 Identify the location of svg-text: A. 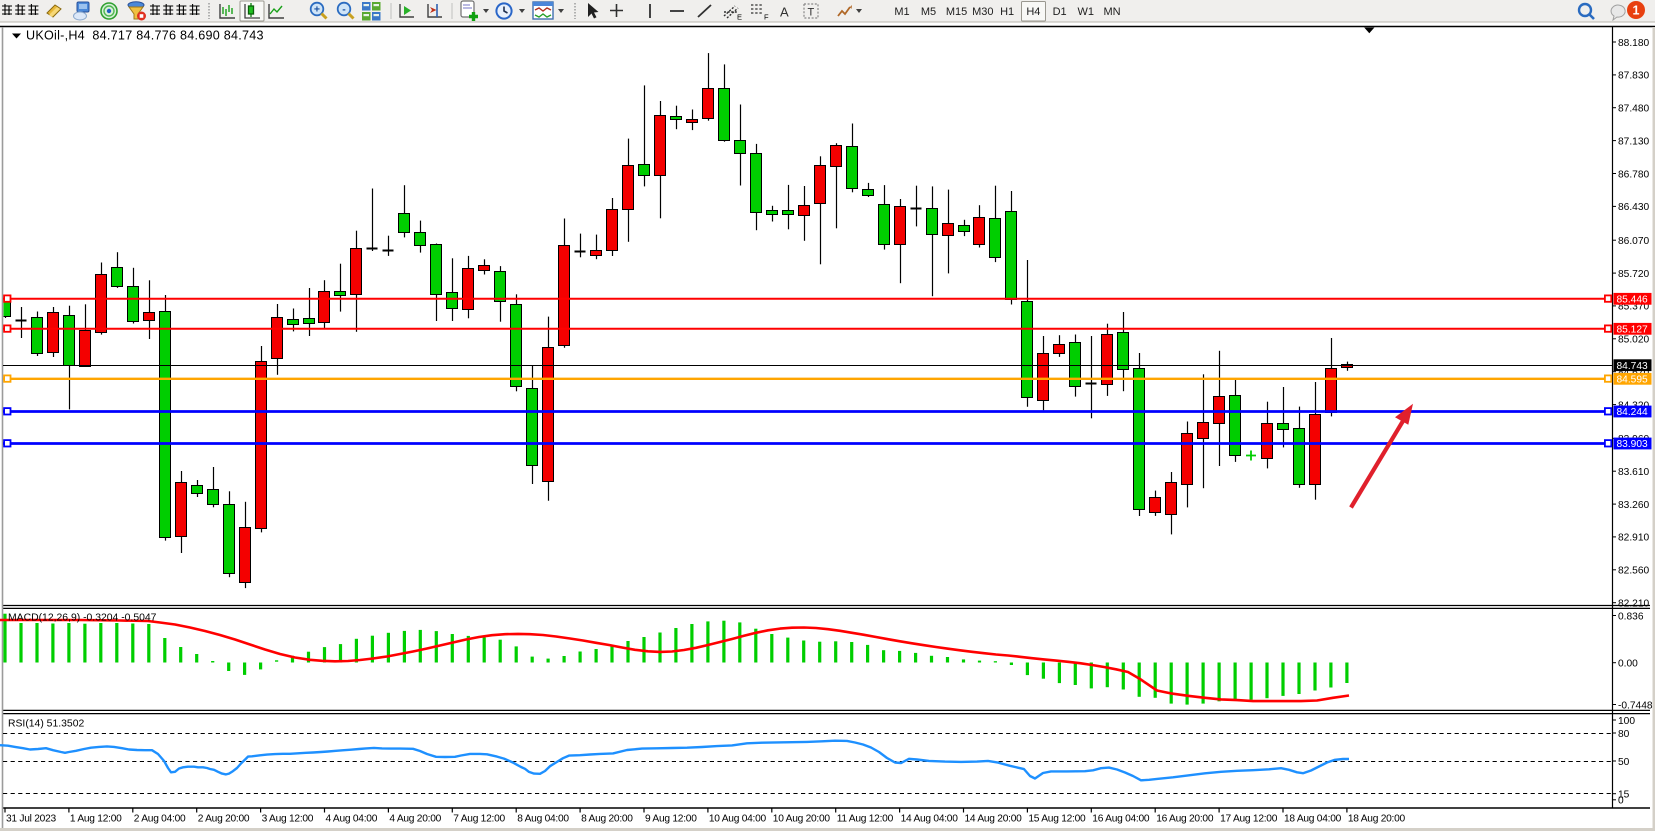
(784, 12).